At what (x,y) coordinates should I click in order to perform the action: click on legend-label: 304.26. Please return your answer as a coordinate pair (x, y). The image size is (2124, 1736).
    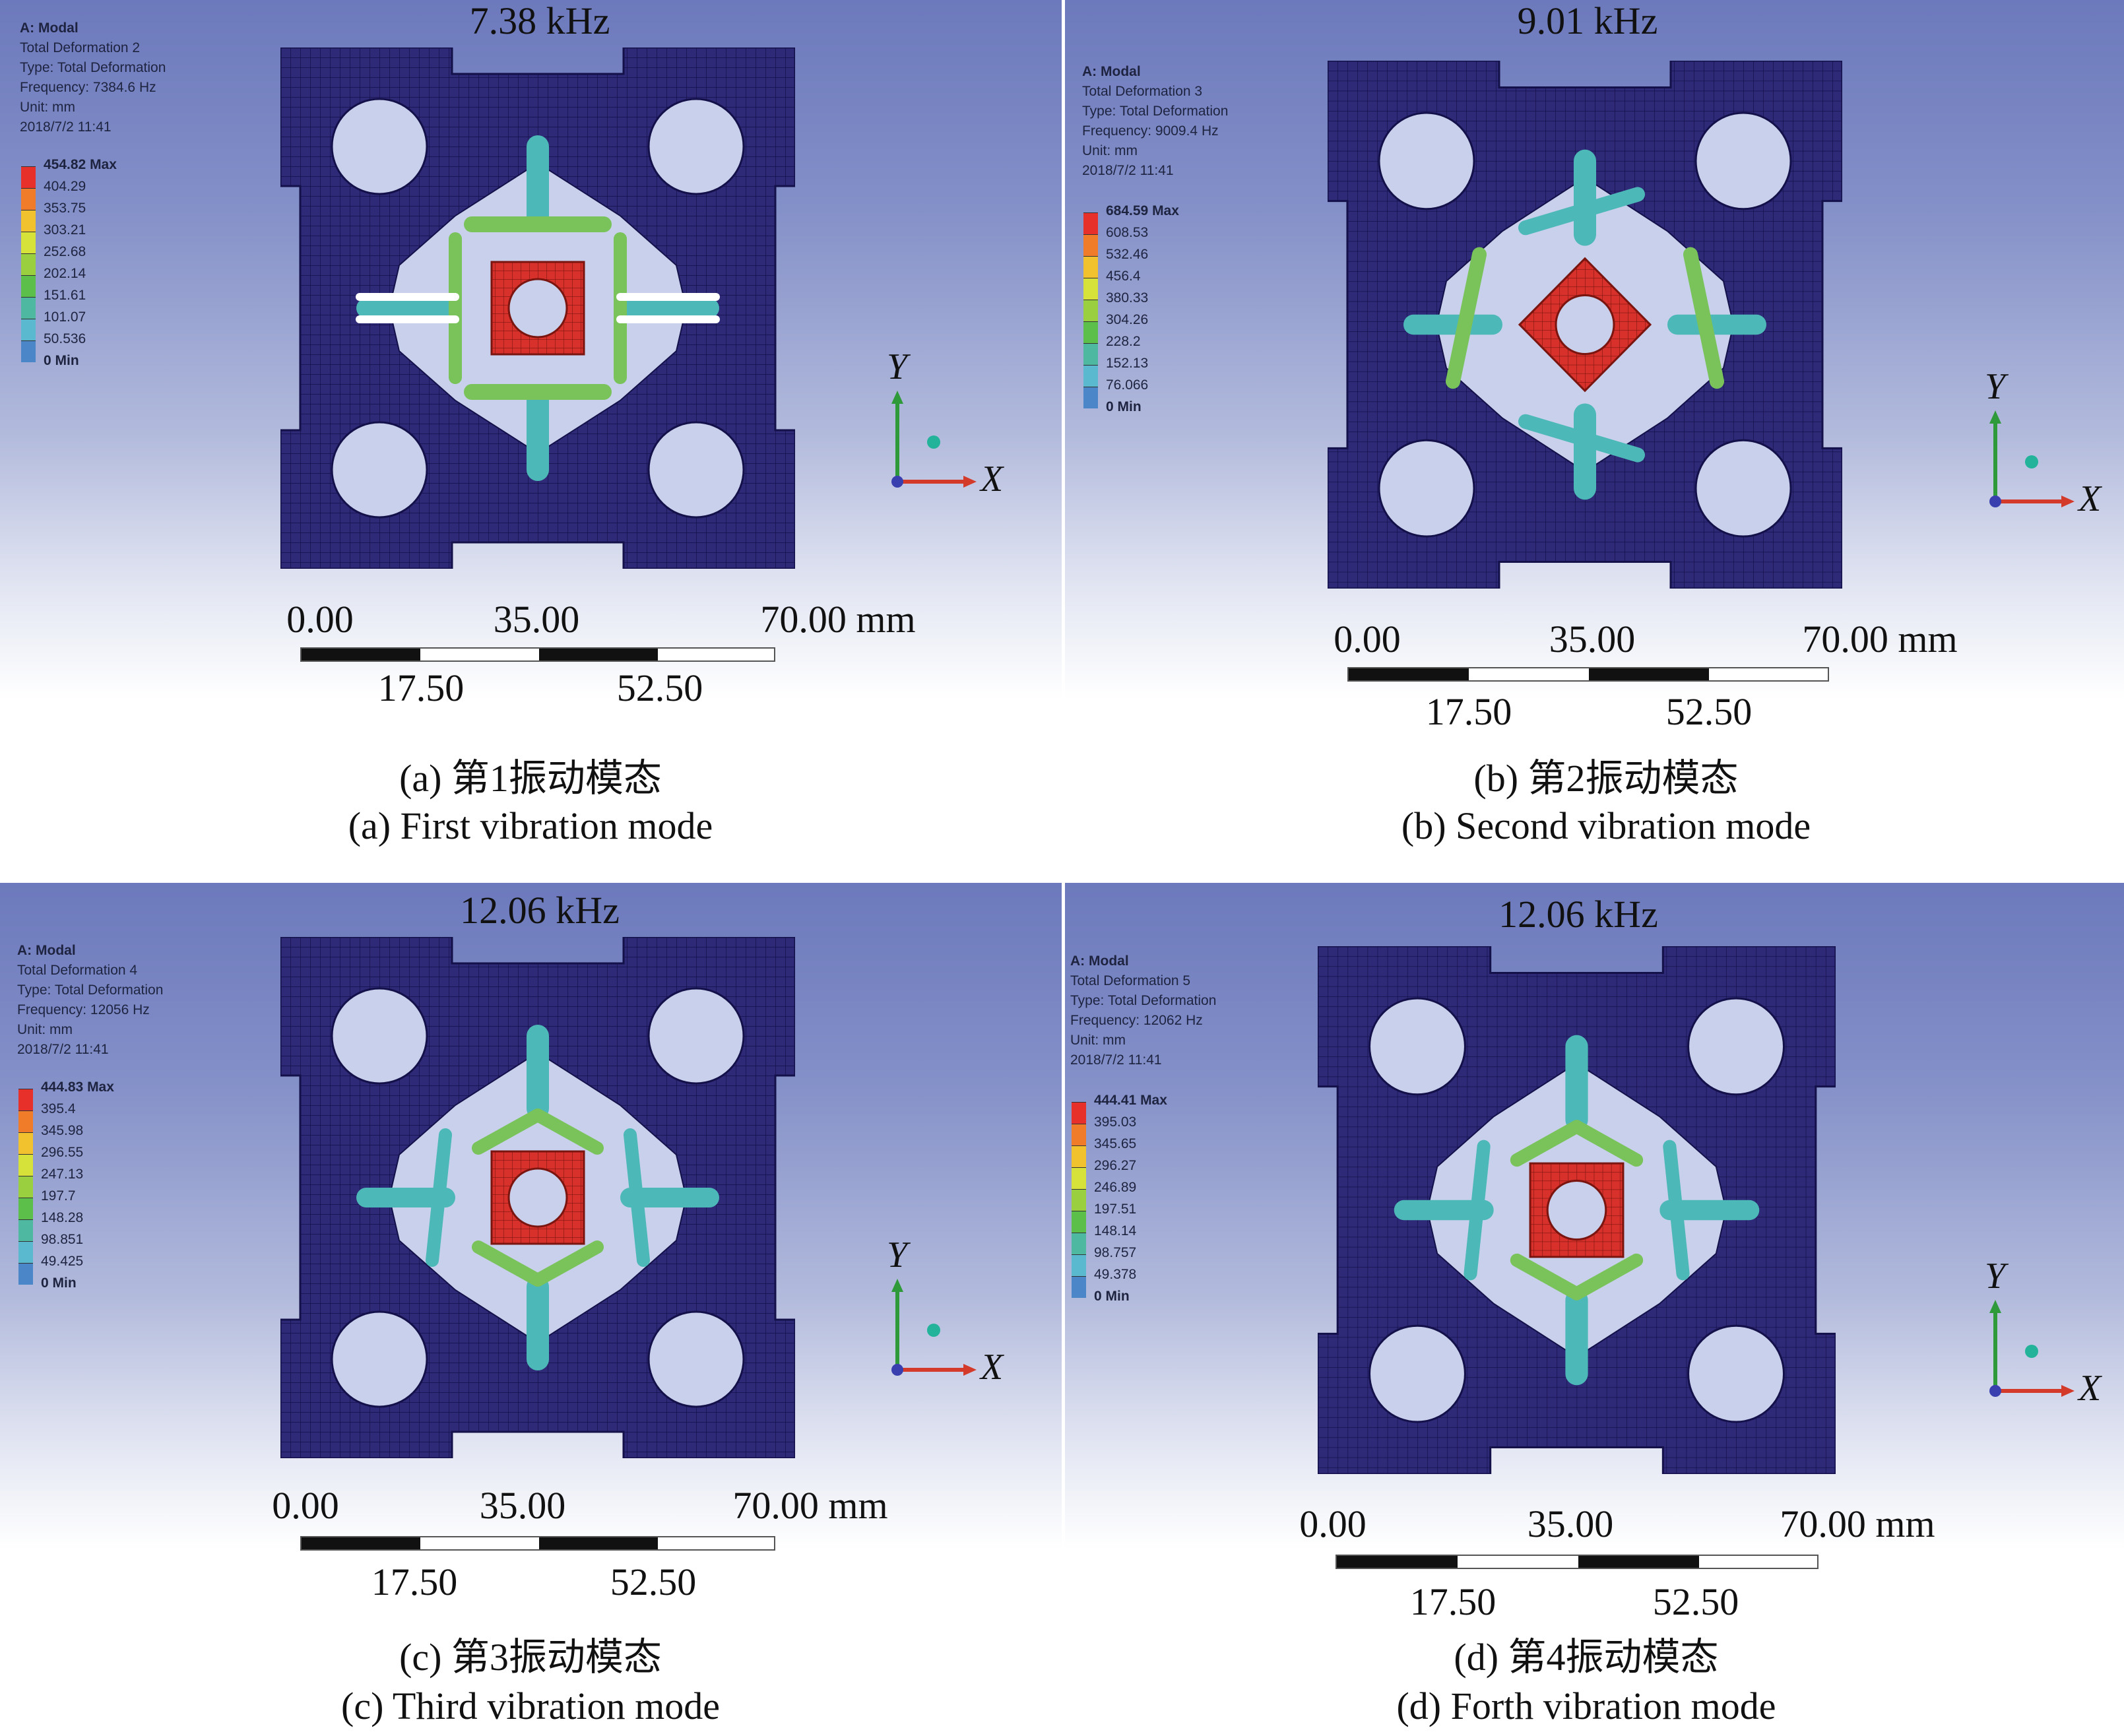
    Looking at the image, I should click on (1127, 319).